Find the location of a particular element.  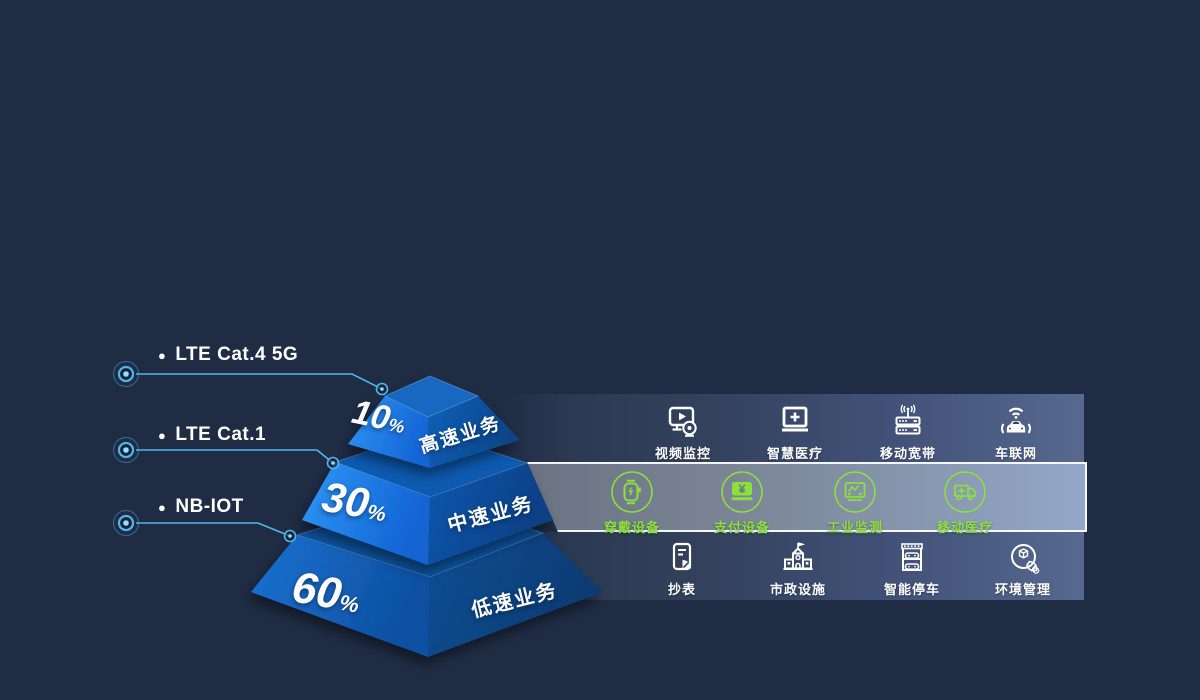

app-mobile-healthcare: 移动医疗 is located at coordinates (965, 503).